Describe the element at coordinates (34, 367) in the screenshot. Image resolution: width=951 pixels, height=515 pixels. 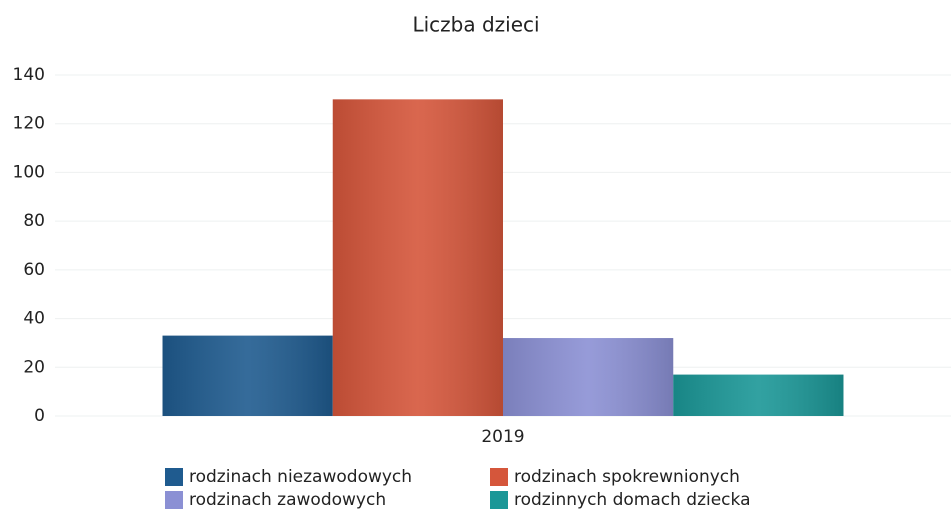
I see `y-tick-label: 20` at that location.